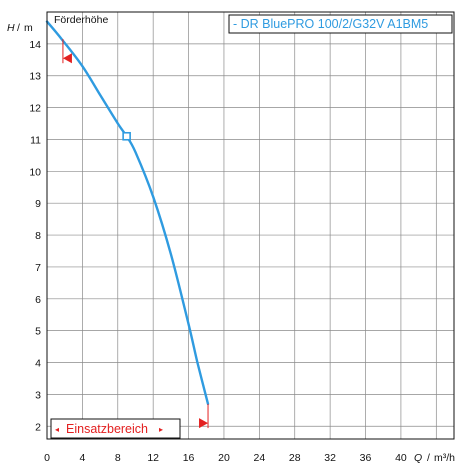 This screenshot has height=470, width=466. Describe the element at coordinates (38, 236) in the screenshot. I see `y-tick-label: 8` at that location.